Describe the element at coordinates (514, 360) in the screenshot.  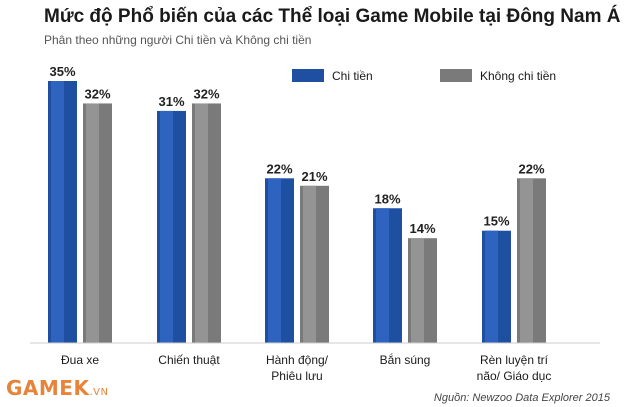
I see `category-label-ren-luyen-tri-nao-giao-duc: Rèn luyện trí` at that location.